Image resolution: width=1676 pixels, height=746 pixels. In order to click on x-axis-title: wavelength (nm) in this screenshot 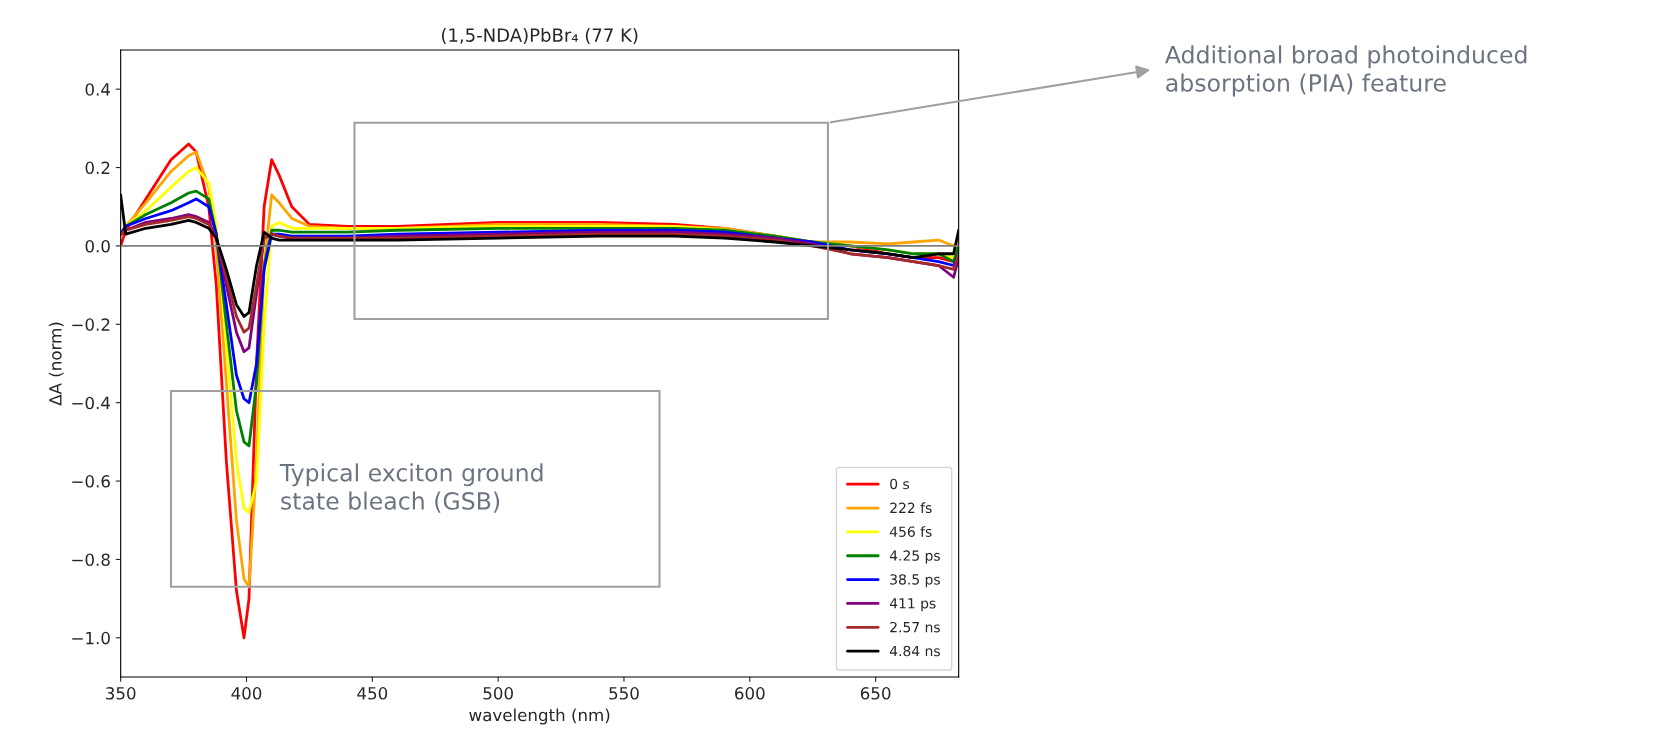, I will do `click(539, 716)`.